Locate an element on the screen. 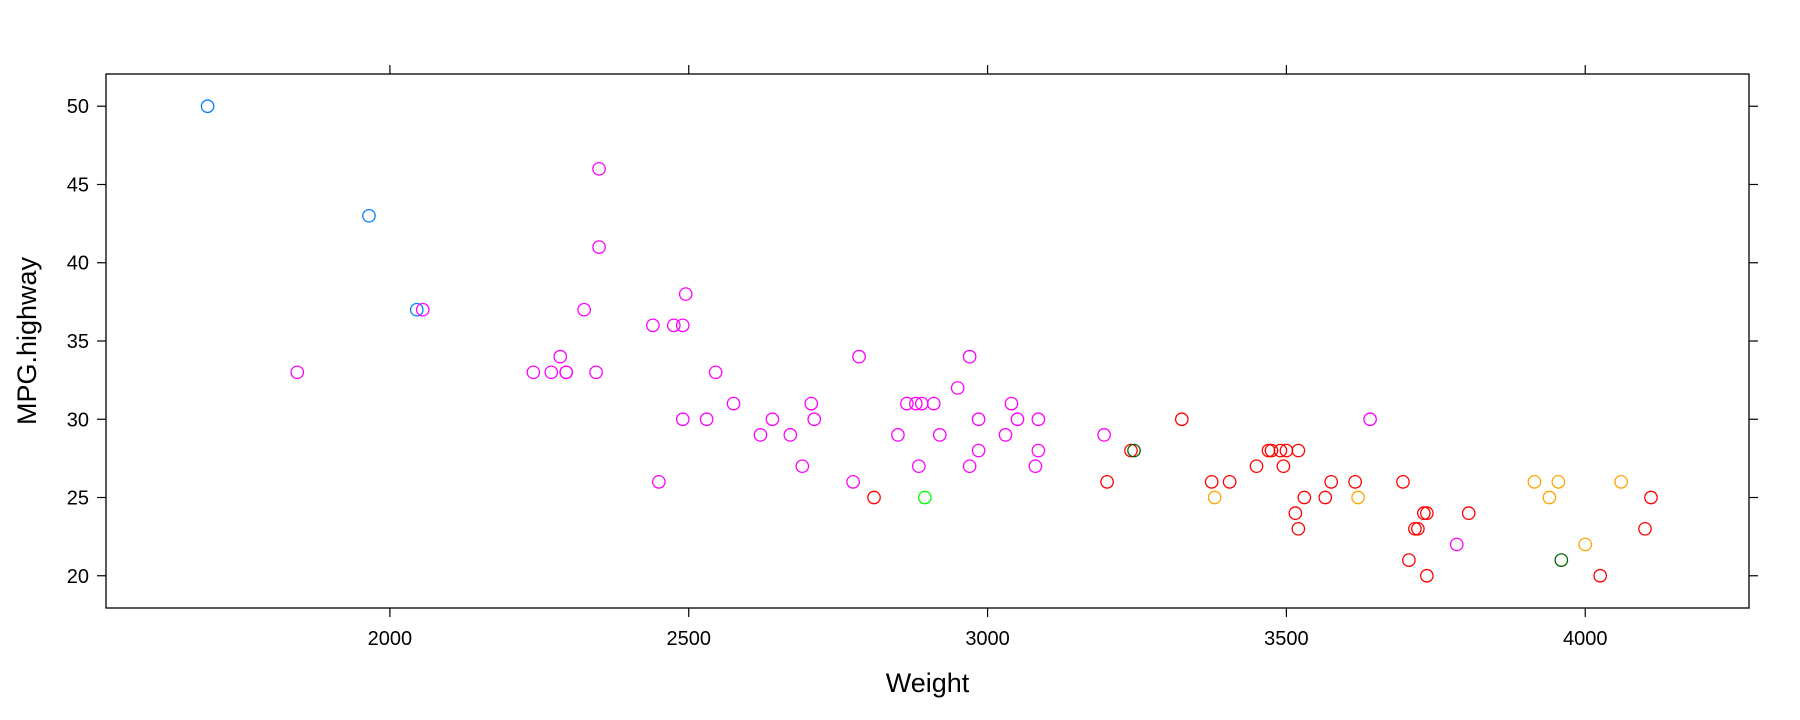 Image resolution: width=1800 pixels, height=720 pixels. x-axis-title: Weight is located at coordinates (928, 683).